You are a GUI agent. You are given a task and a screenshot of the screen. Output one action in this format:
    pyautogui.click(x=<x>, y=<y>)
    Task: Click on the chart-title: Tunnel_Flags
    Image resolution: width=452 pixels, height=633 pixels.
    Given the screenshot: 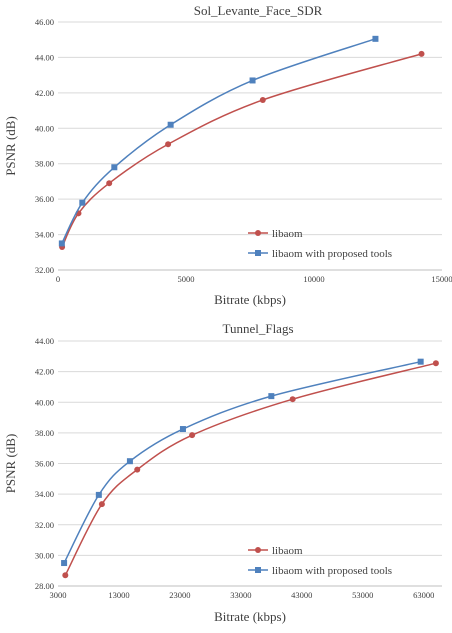 What is the action you would take?
    pyautogui.click(x=257, y=328)
    